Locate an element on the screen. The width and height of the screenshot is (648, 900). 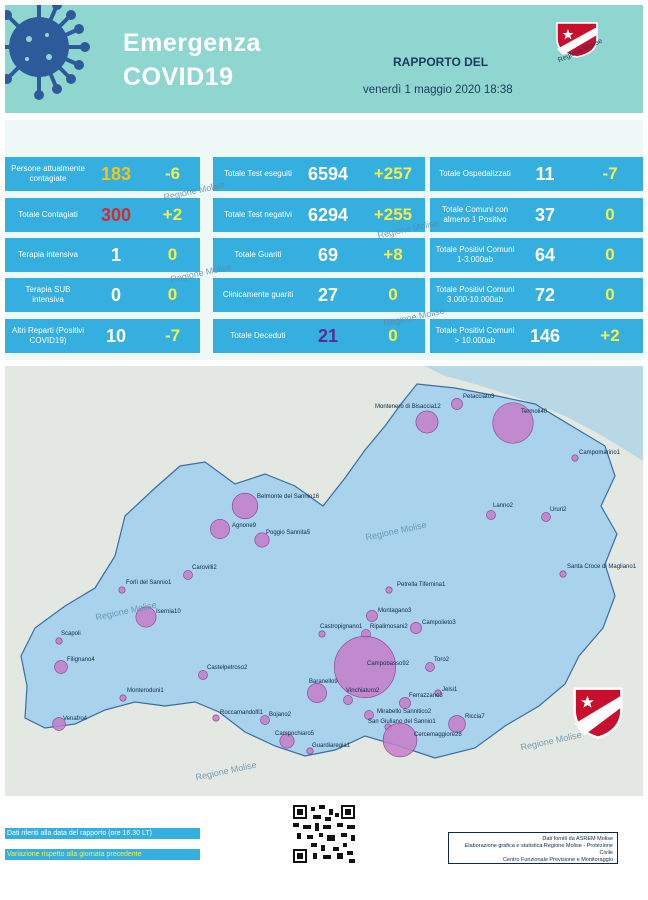
stat-value: 21 is located at coordinates (328, 335).